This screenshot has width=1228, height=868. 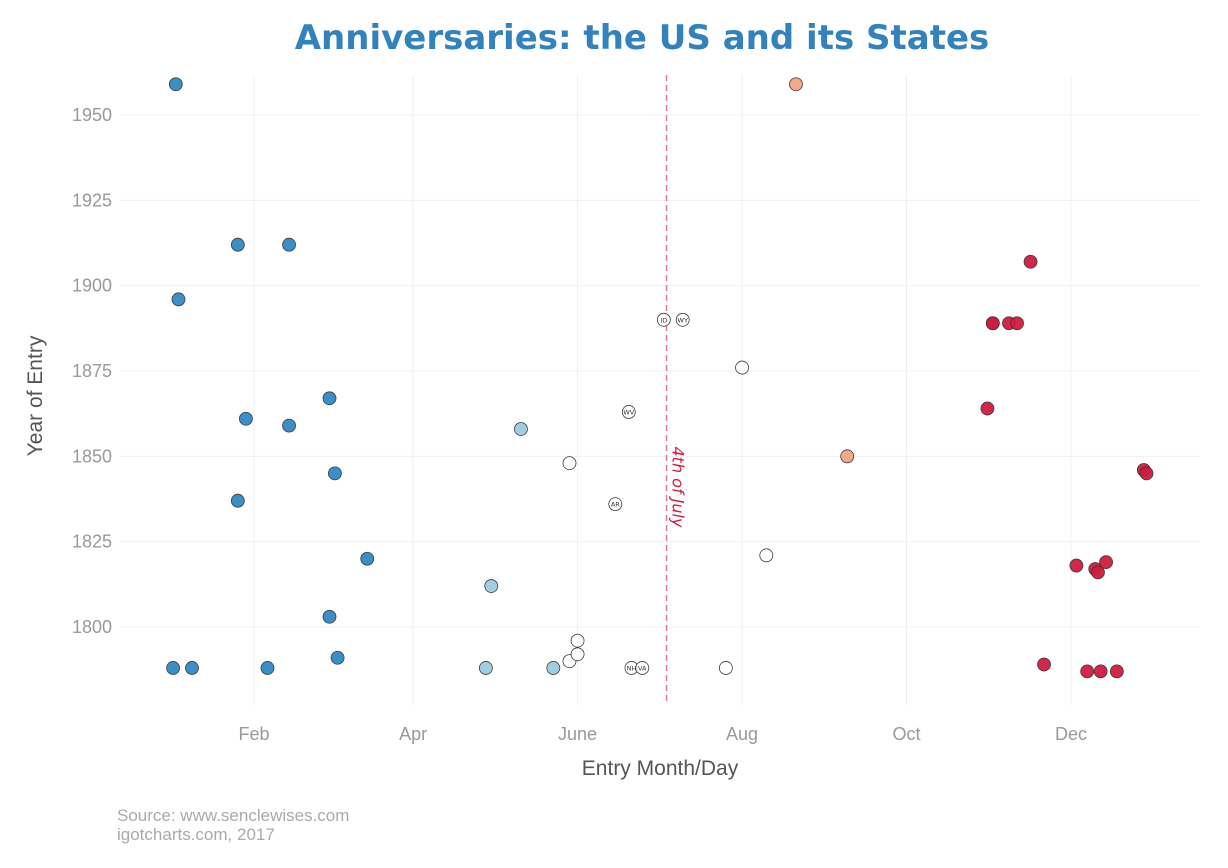 What do you see at coordinates (92, 456) in the screenshot?
I see `y-tick-label: 1850` at bounding box center [92, 456].